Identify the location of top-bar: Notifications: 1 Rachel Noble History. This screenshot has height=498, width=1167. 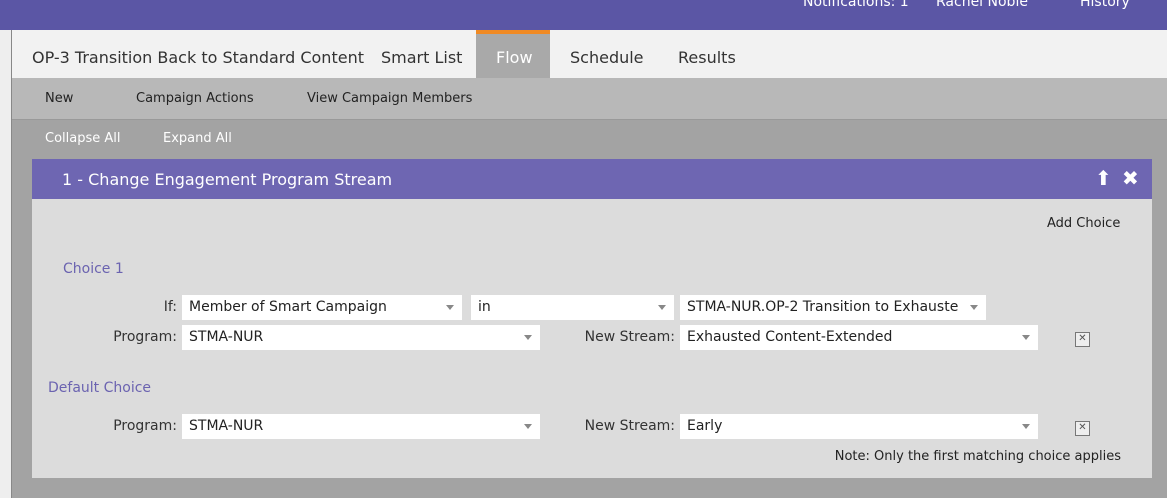
(583, 15).